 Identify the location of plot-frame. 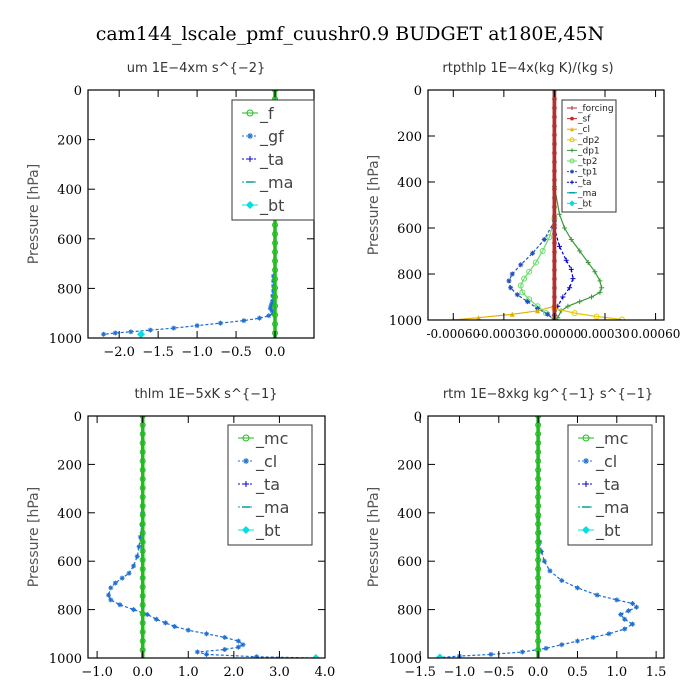
(546, 205).